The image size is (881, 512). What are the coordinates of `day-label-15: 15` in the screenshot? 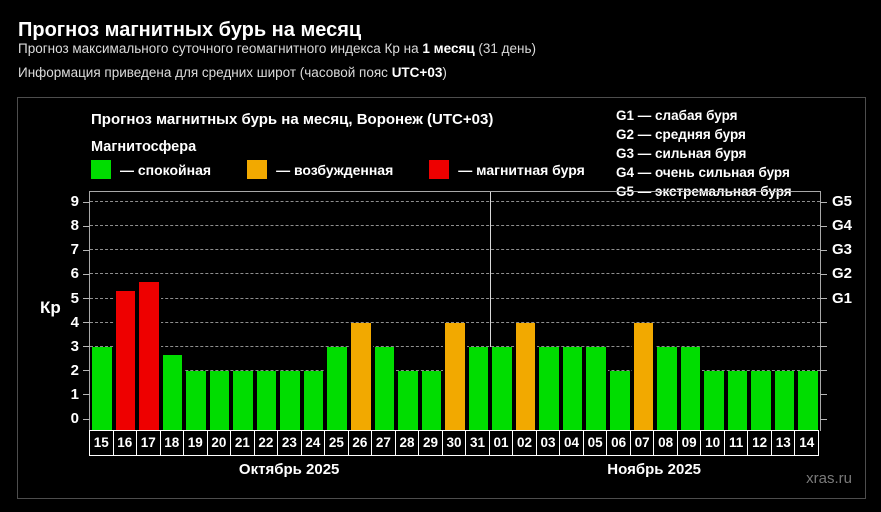 It's located at (101, 443).